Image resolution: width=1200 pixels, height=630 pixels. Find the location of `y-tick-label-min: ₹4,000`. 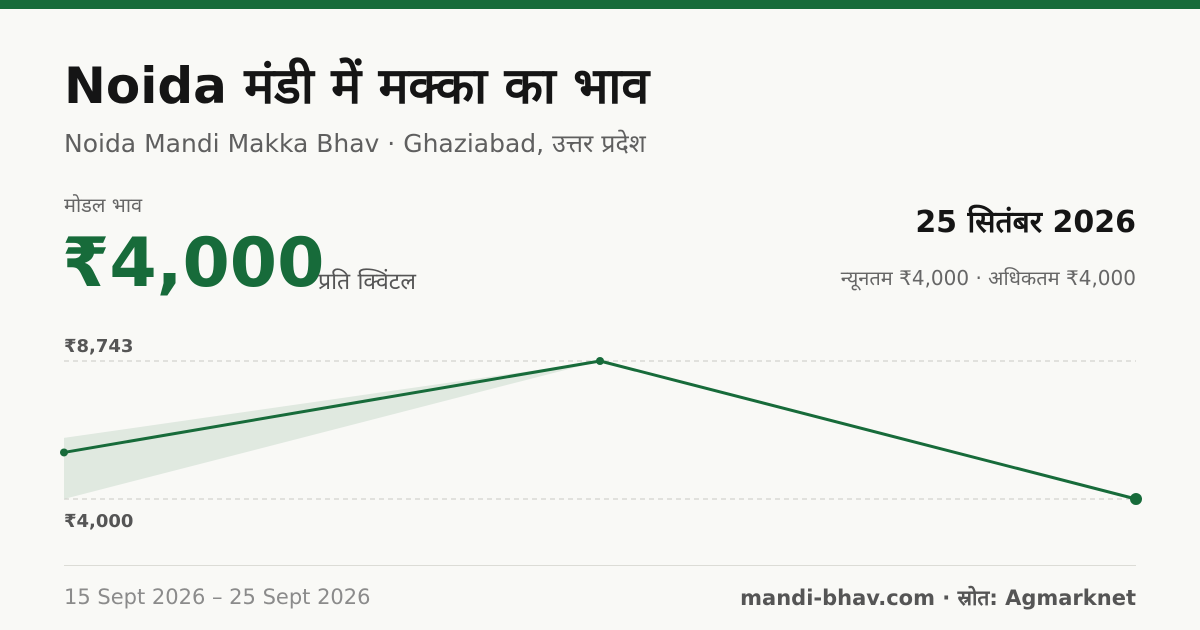

y-tick-label-min: ₹4,000 is located at coordinates (98, 521).